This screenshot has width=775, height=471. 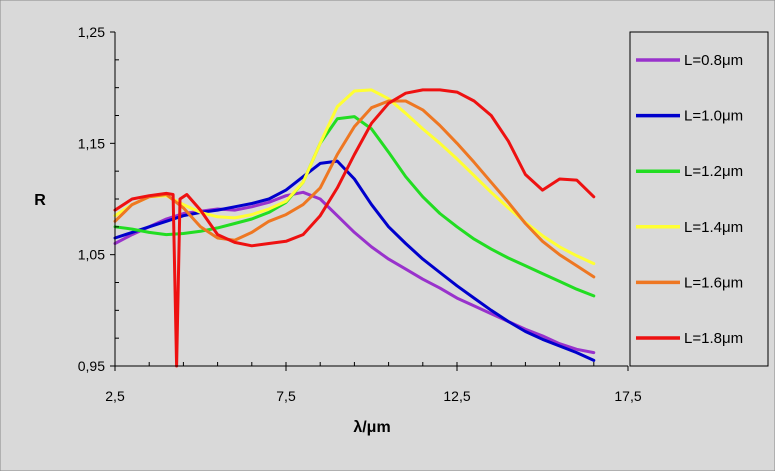 I want to click on legend-label: L=1.0μm, so click(x=713, y=116).